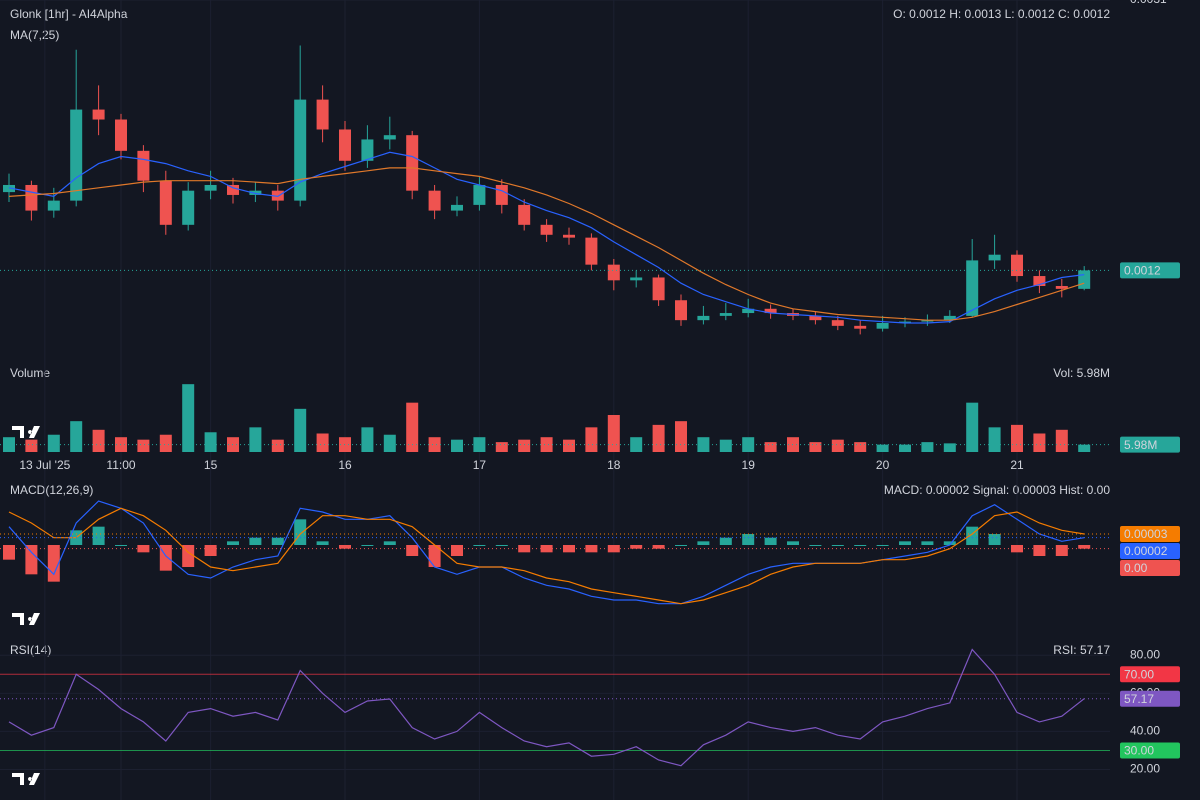 Image resolution: width=1200 pixels, height=800 pixels. I want to click on y-tick-label: 40.00, so click(1145, 731).